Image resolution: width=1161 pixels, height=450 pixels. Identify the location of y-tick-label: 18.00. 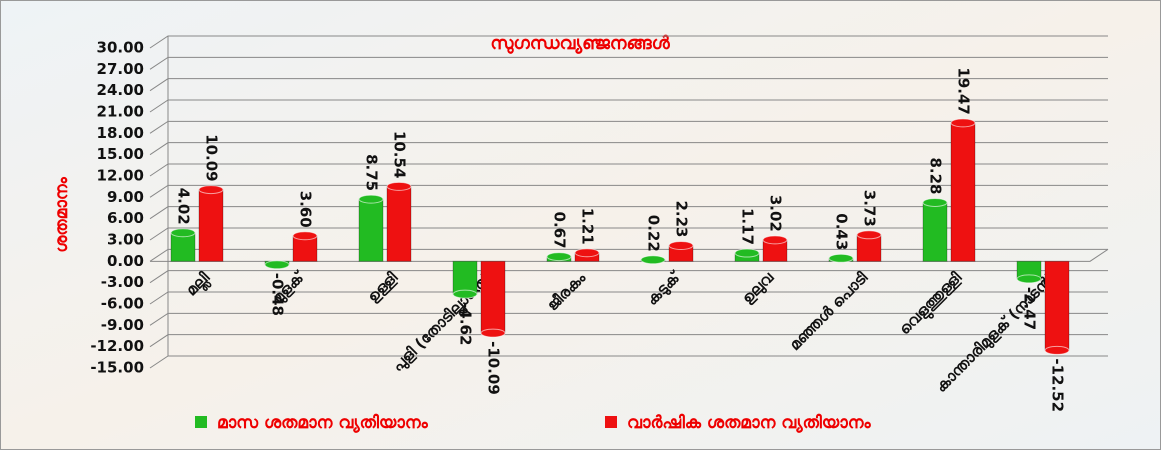
(120, 133).